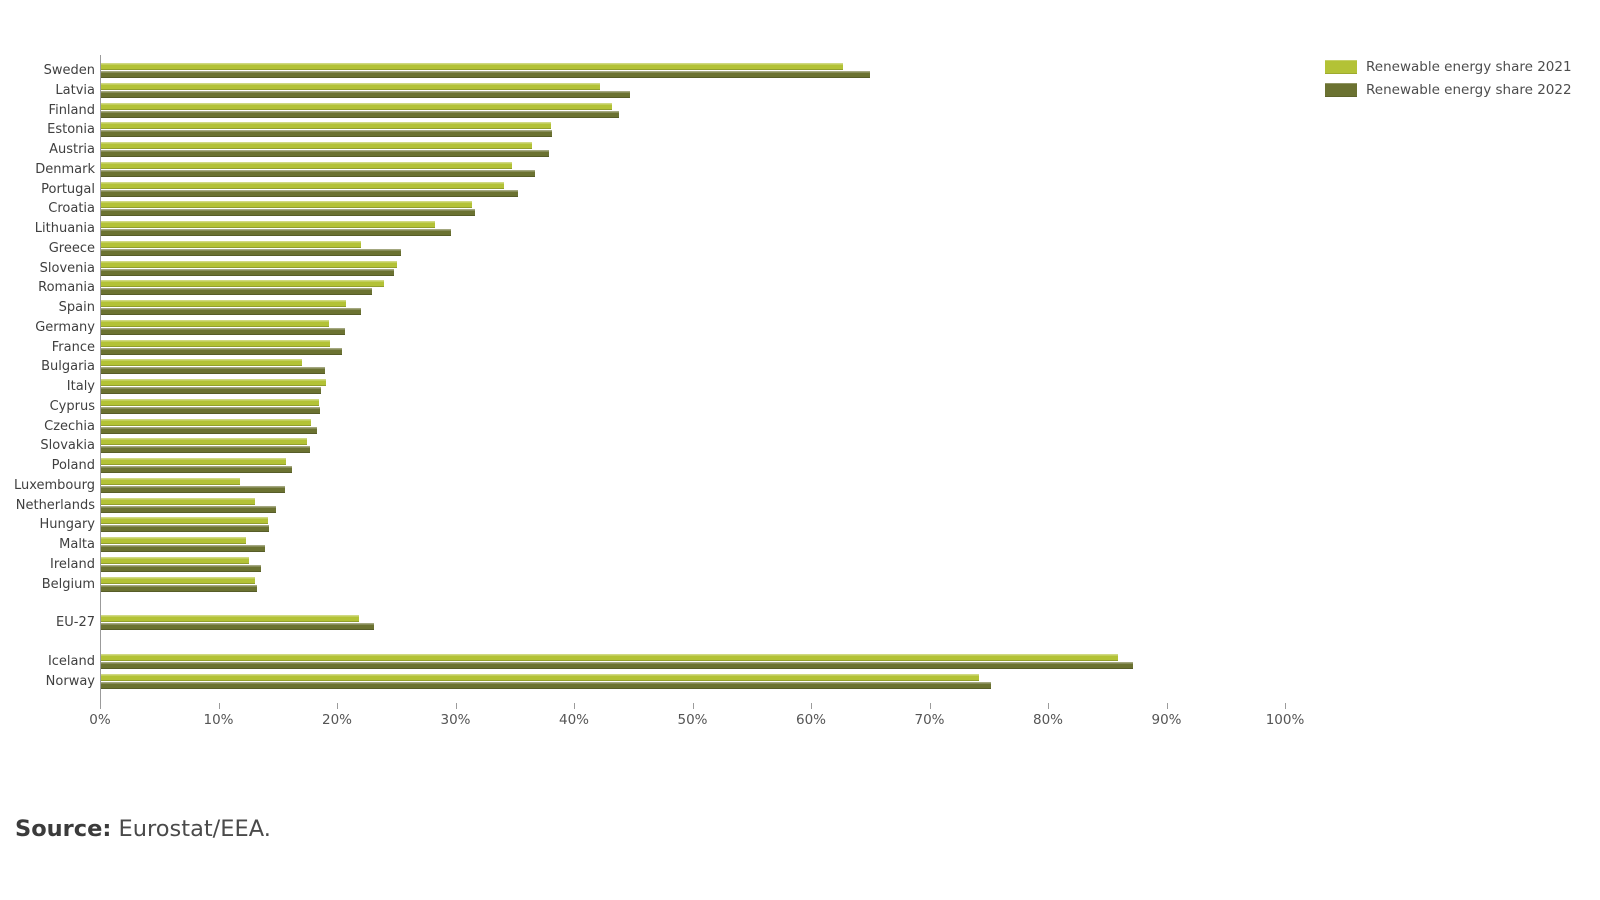  What do you see at coordinates (800, 525) in the screenshot?
I see `chart-row: Hungary` at bounding box center [800, 525].